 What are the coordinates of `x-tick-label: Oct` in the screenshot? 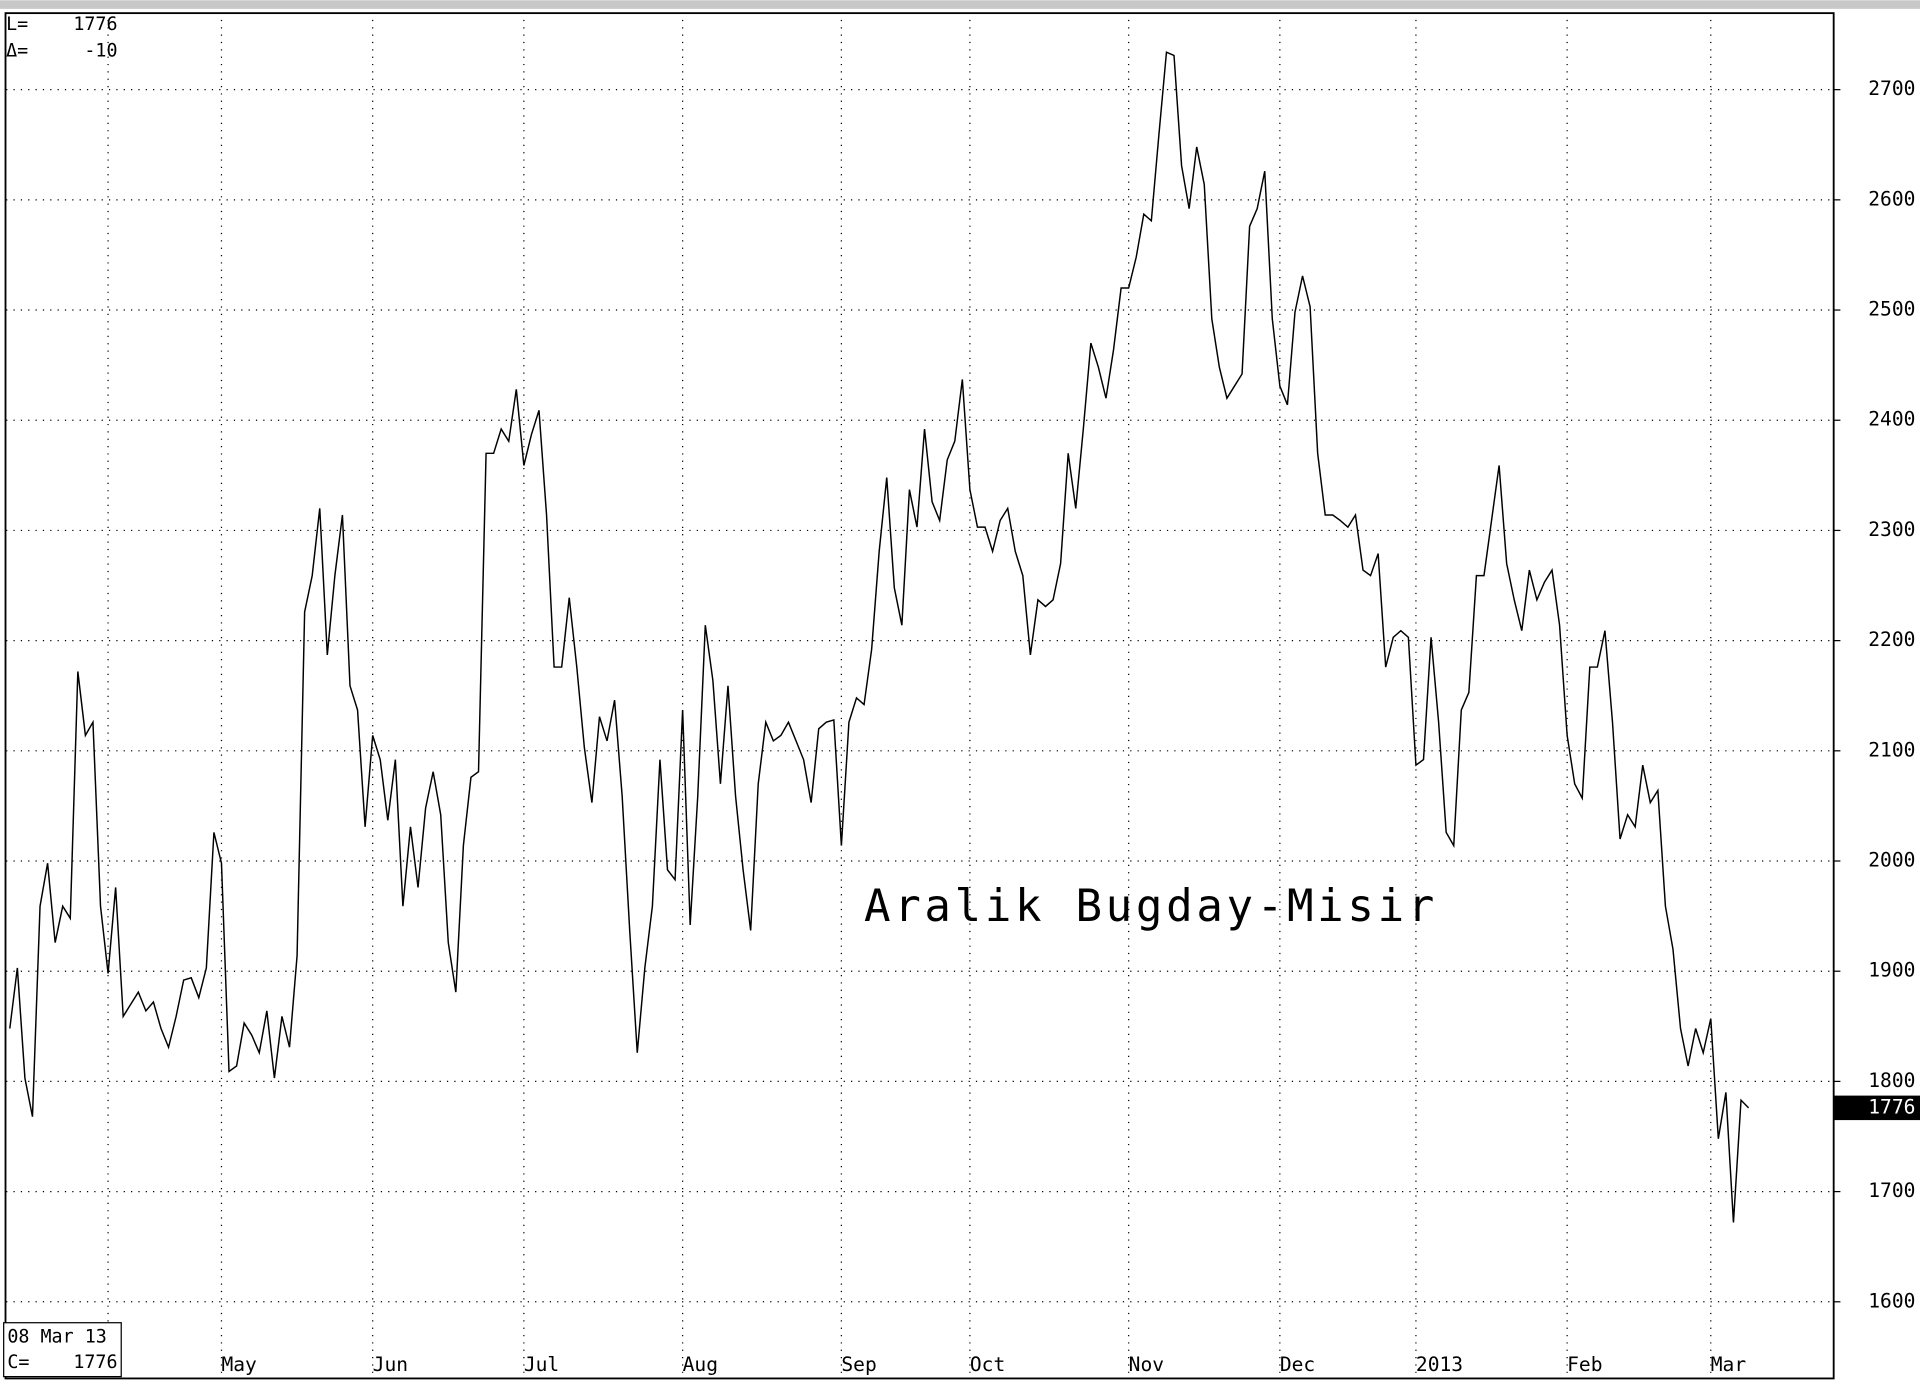 It's located at (987, 1364).